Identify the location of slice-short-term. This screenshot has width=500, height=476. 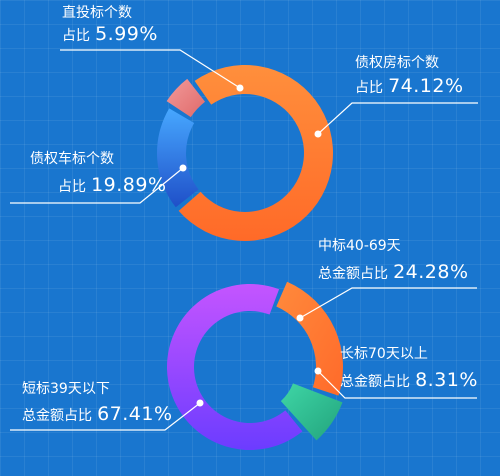
(235, 367).